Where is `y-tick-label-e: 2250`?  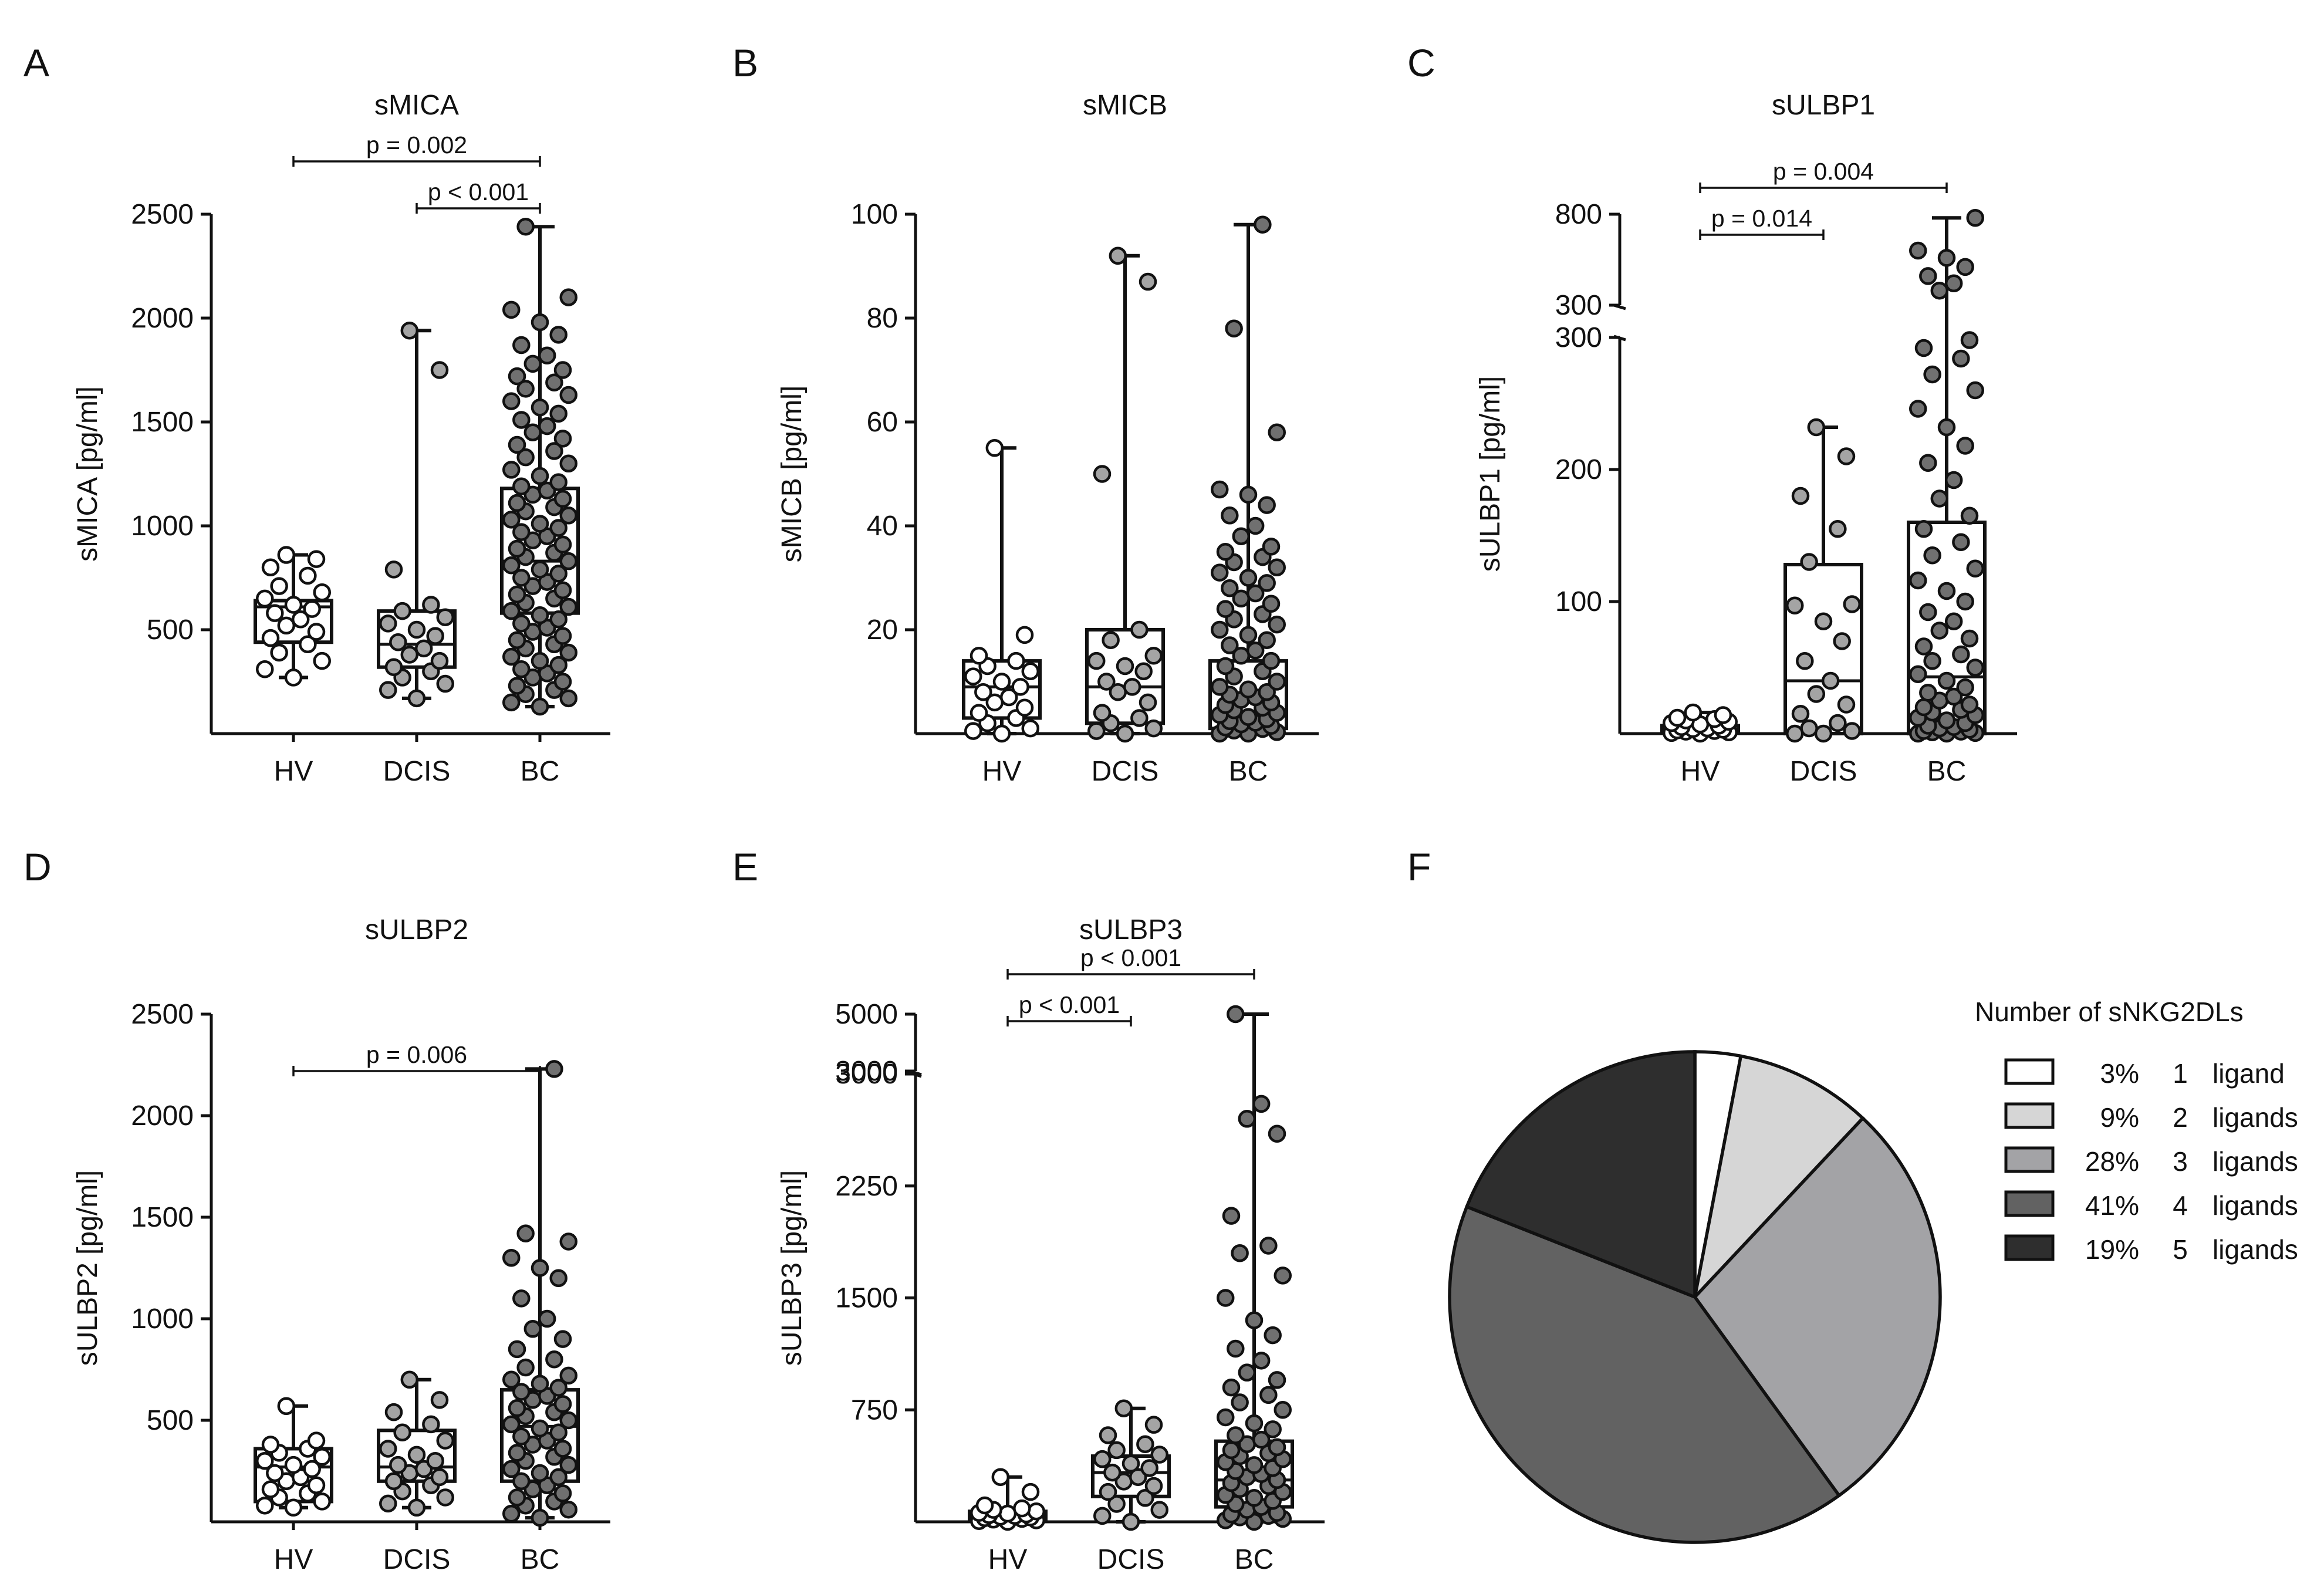
y-tick-label-e: 2250 is located at coordinates (867, 1187).